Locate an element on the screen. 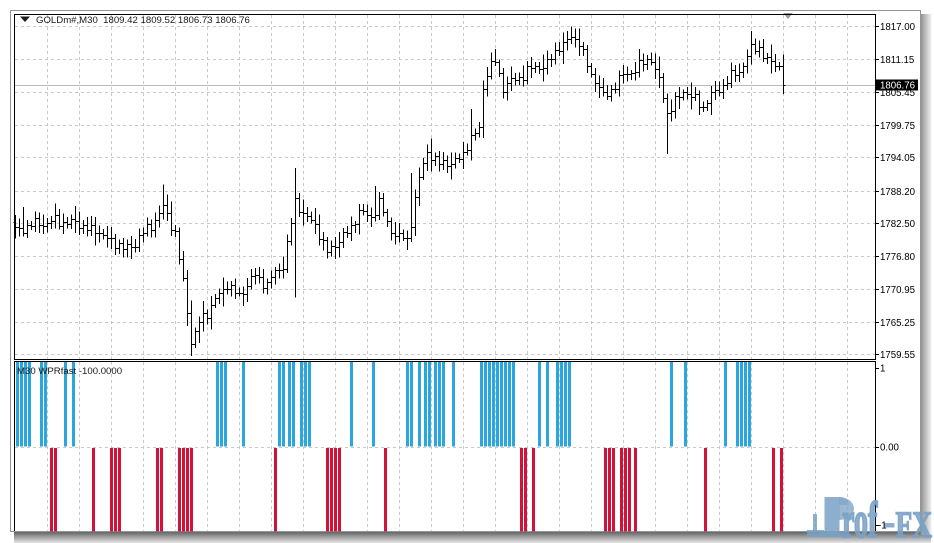 Image resolution: width=934 pixels, height=543 pixels. svg-text: 0.00 is located at coordinates (889, 448).